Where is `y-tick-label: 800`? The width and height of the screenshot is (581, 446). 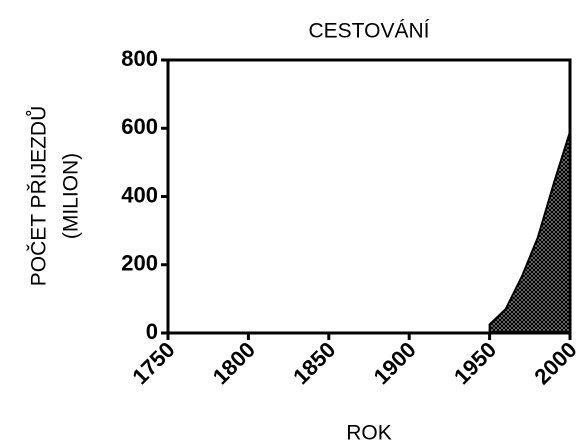
y-tick-label: 800 is located at coordinates (139, 58).